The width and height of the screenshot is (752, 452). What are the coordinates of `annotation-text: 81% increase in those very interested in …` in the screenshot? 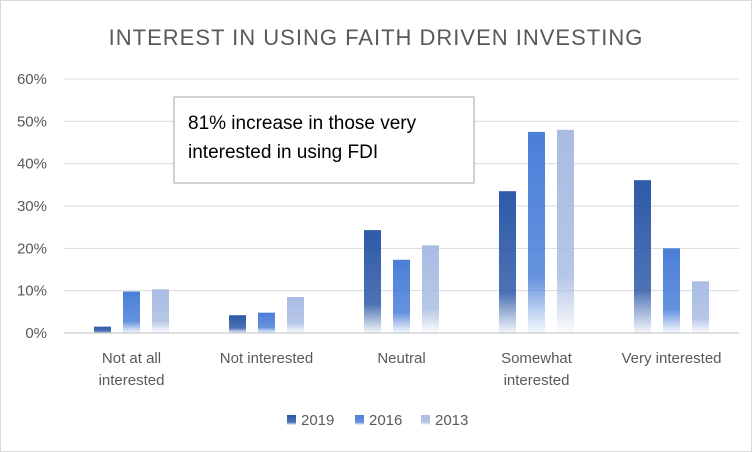 It's located at (302, 138).